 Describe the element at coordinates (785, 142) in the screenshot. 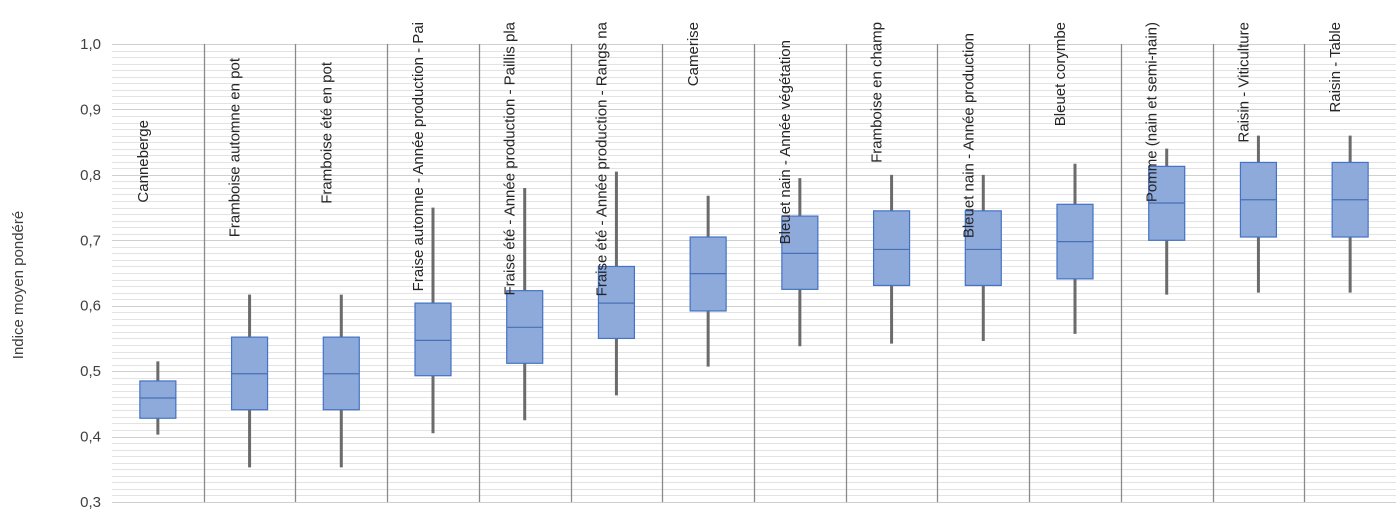

I see `category-label: Bleuet nain - Année végétation` at that location.